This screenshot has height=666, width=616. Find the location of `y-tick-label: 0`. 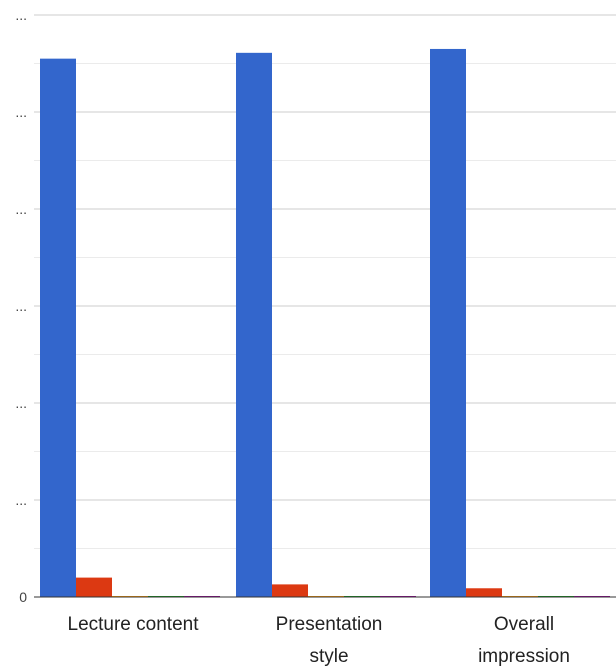

y-tick-label: 0 is located at coordinates (23, 597).